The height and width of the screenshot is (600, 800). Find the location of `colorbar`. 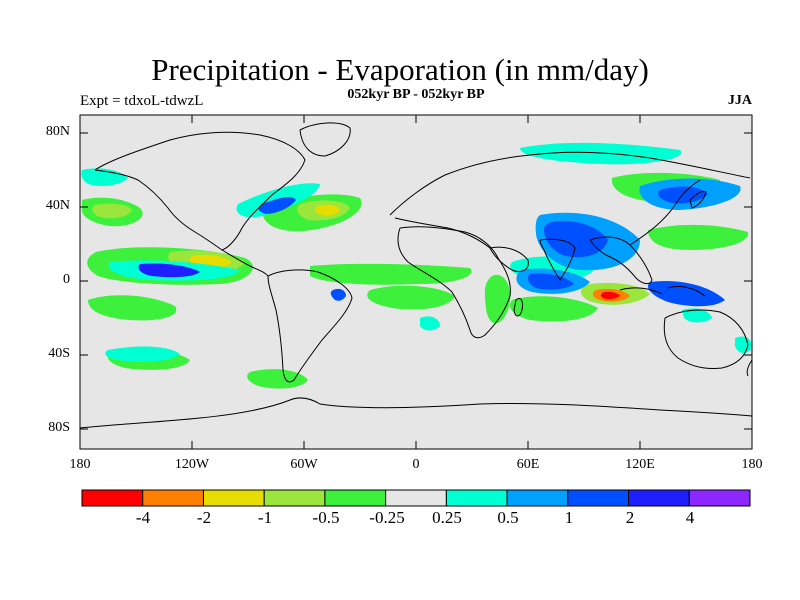

colorbar is located at coordinates (416, 498).